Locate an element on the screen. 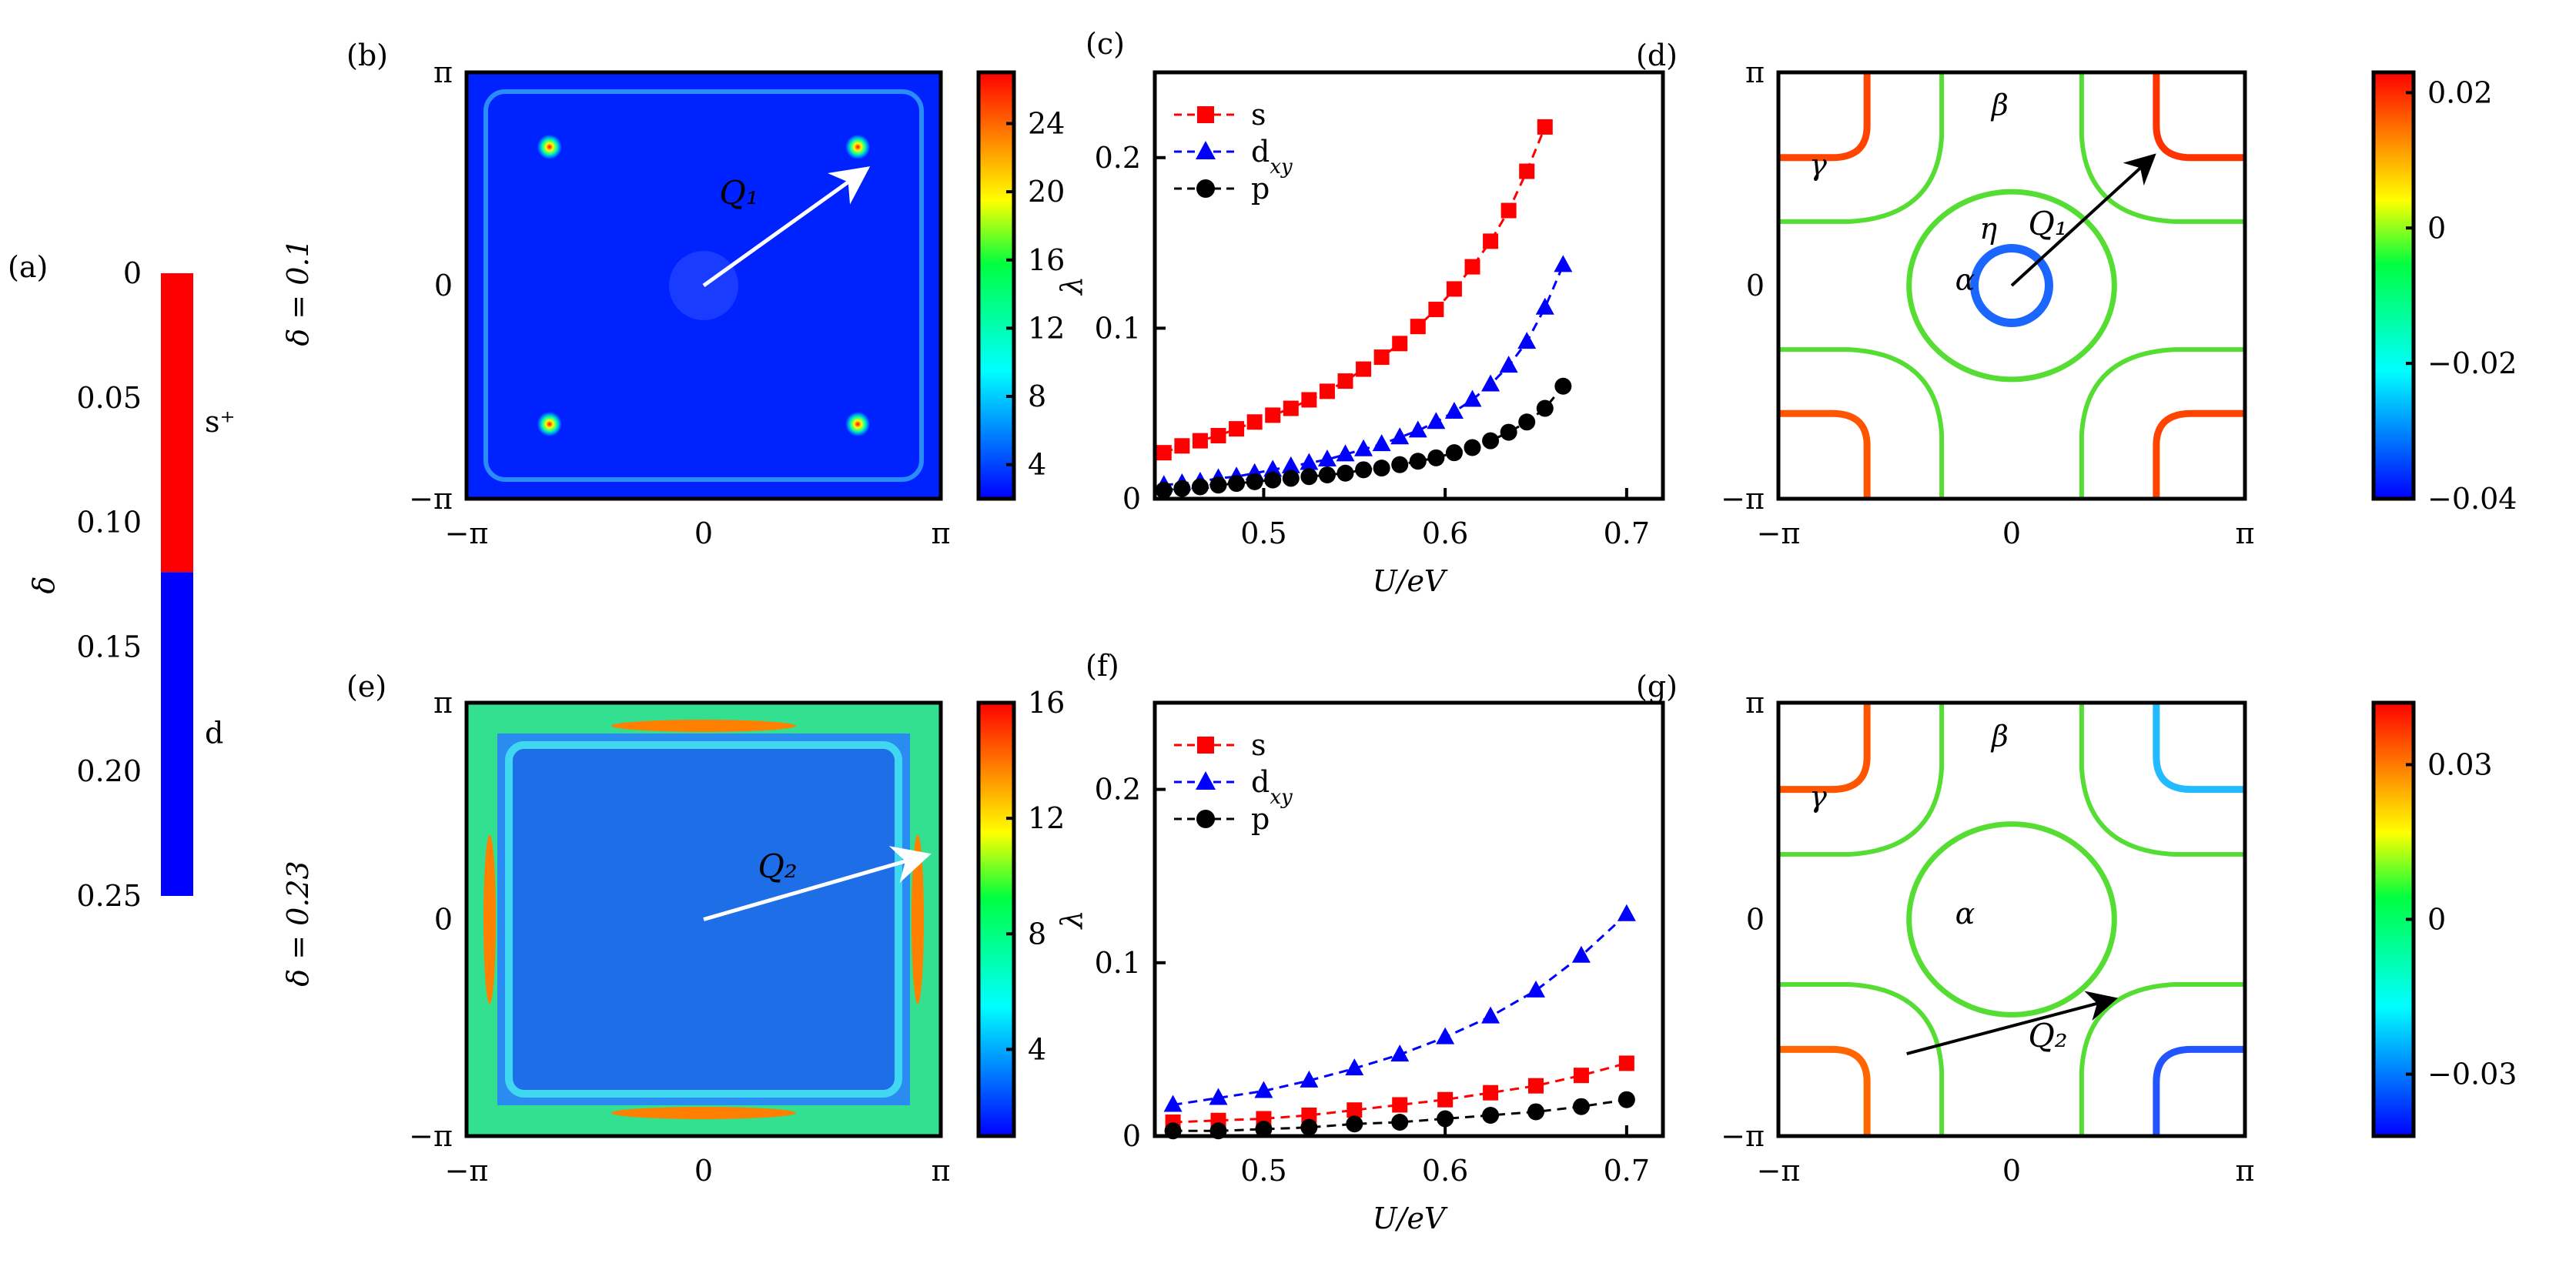  y-tick-label: π is located at coordinates (1755, 703).